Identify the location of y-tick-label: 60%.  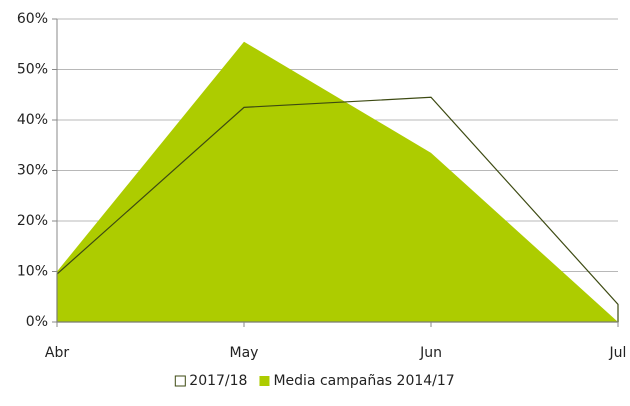
(32, 19).